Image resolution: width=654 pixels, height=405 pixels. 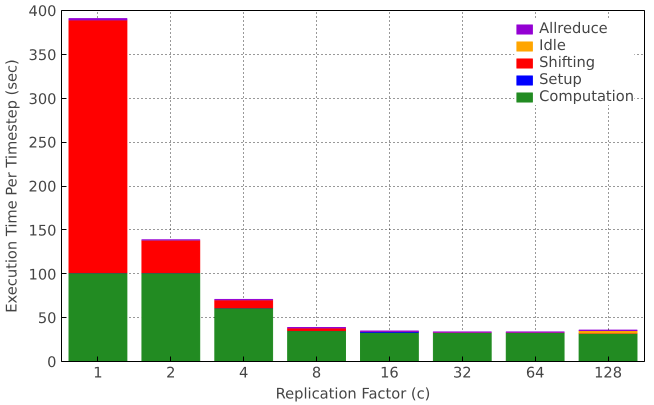 What do you see at coordinates (42, 187) in the screenshot?
I see `y-tick-label: 200` at bounding box center [42, 187].